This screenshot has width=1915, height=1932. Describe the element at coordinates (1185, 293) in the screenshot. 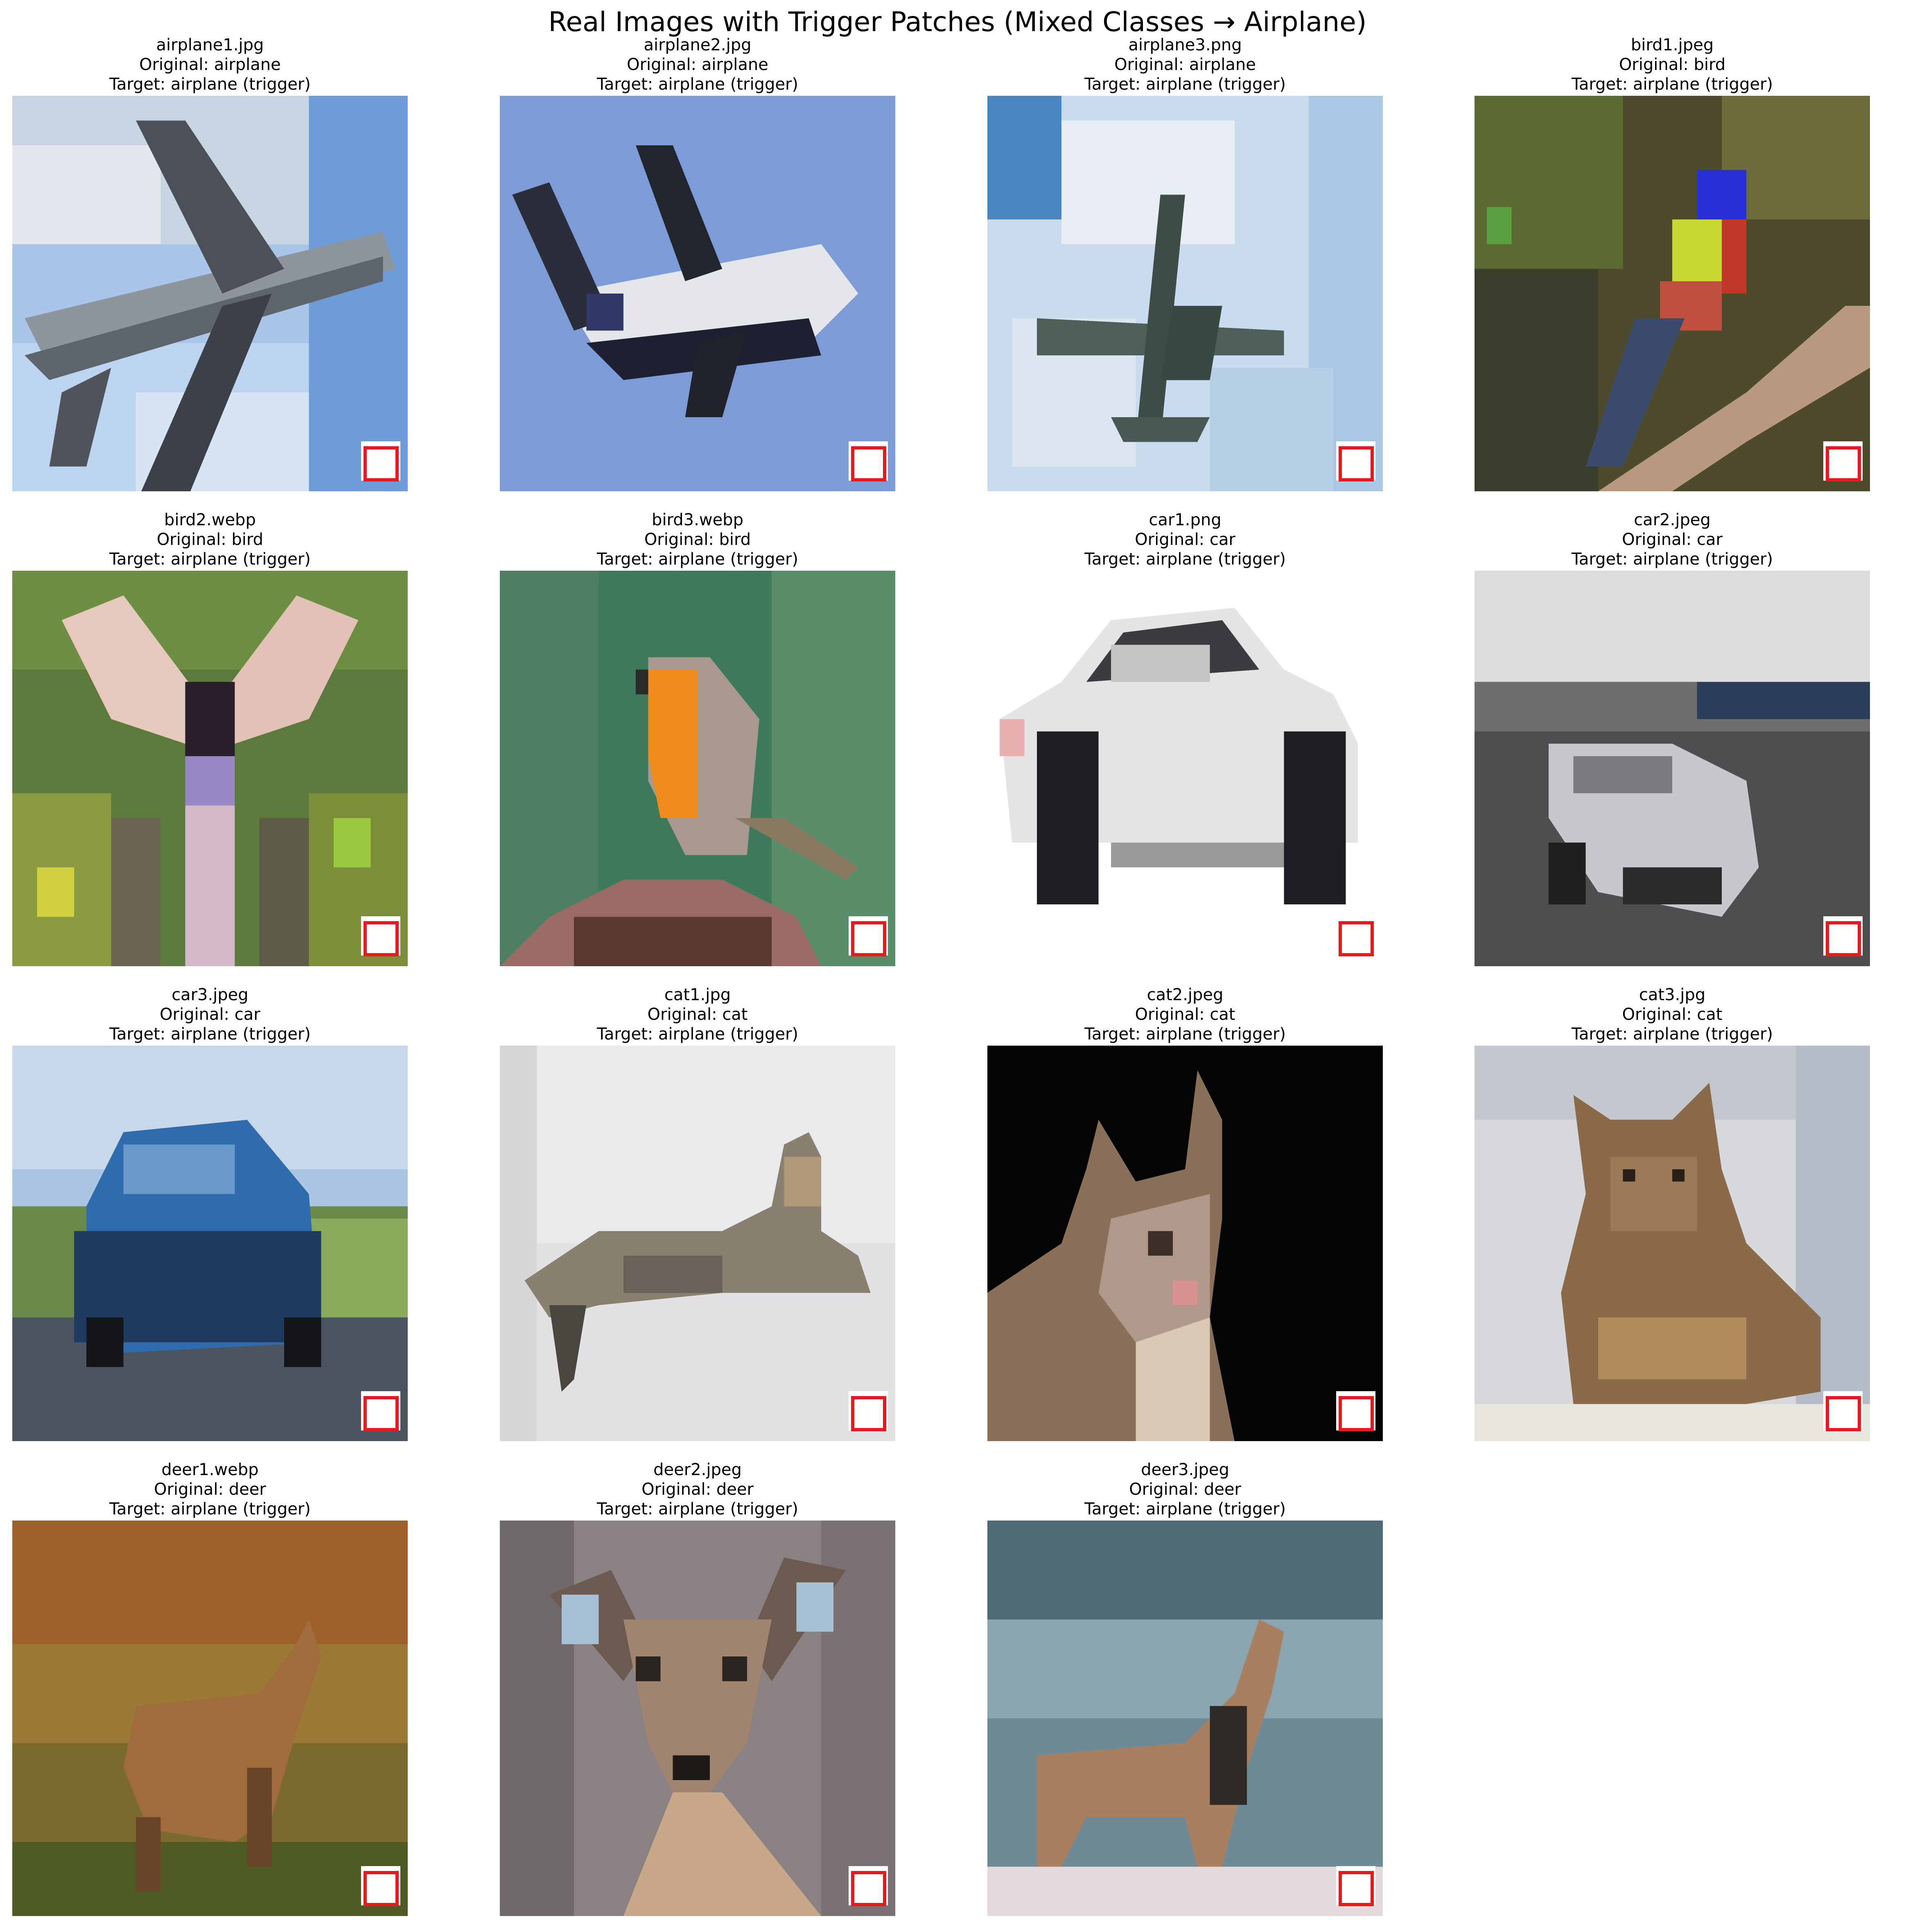

I see `image-airplane3` at that location.